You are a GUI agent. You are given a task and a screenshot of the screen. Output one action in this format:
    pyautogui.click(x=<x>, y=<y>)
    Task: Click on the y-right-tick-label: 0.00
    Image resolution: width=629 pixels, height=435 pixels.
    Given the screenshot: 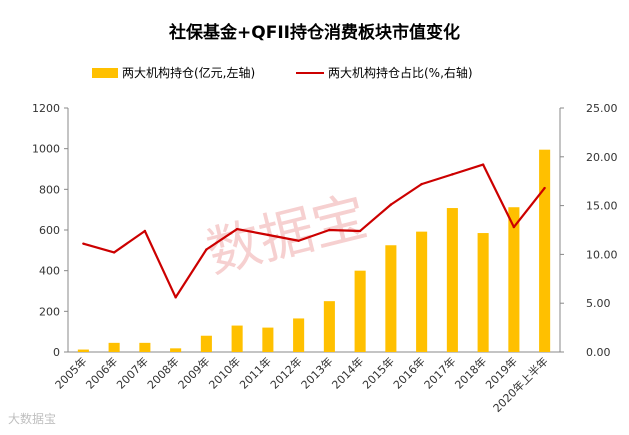 What is the action you would take?
    pyautogui.click(x=598, y=352)
    